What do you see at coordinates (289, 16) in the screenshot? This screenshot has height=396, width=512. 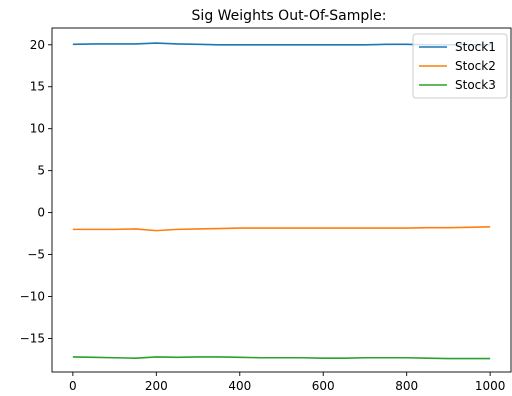 I see `chart-title: Sig Weights Out-Of-Sample:` at bounding box center [289, 16].